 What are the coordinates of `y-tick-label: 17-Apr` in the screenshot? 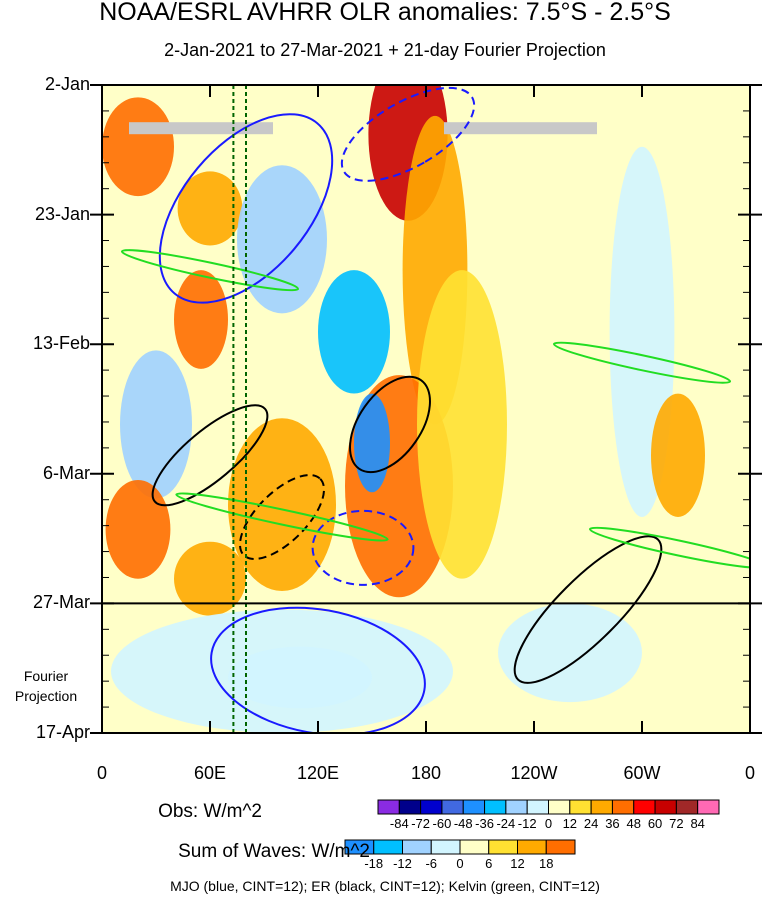 It's located at (62, 732).